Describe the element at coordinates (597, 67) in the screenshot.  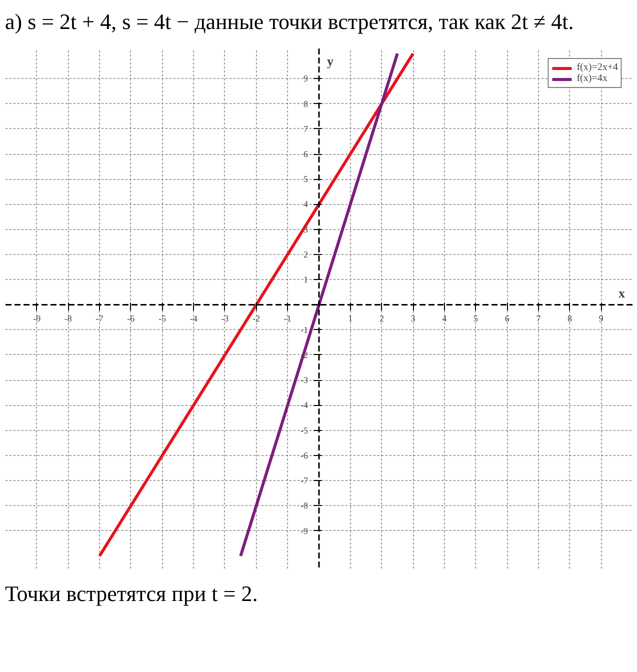
I see `legend-label: f(x)=2x+4` at that location.